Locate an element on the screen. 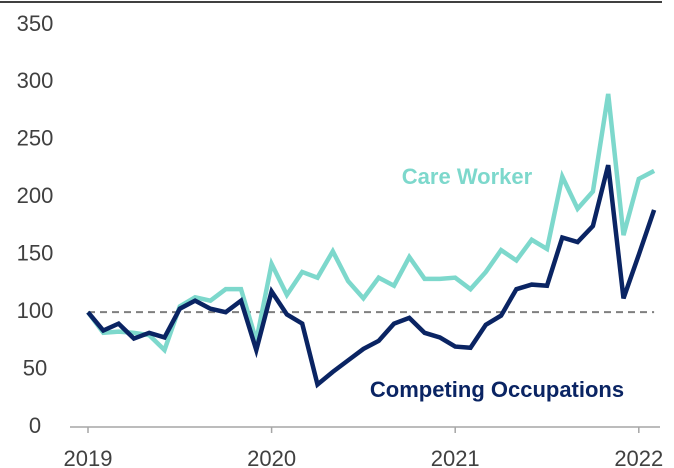 This screenshot has width=674, height=468. y-tick-label: 250 is located at coordinates (35, 138).